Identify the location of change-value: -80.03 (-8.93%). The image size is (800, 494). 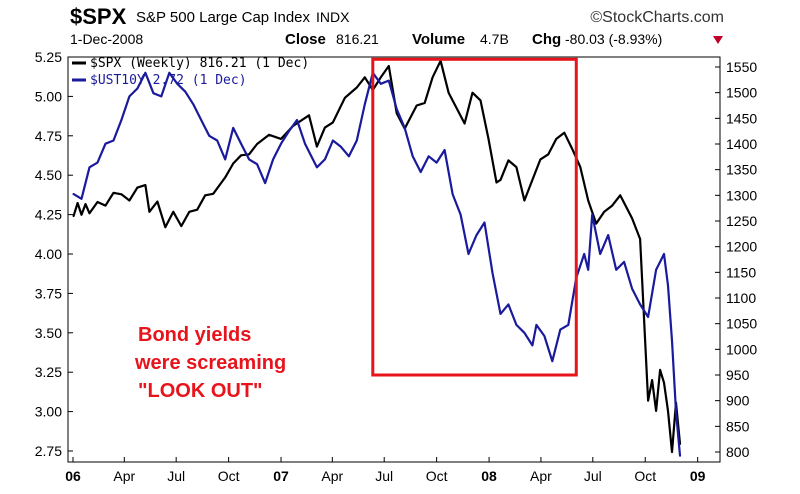
(613, 39).